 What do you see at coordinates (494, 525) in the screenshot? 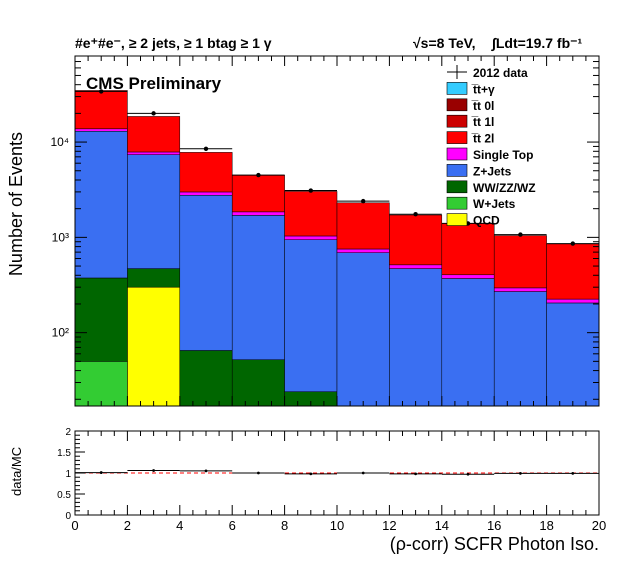
I see `x-tick-label: 16` at bounding box center [494, 525].